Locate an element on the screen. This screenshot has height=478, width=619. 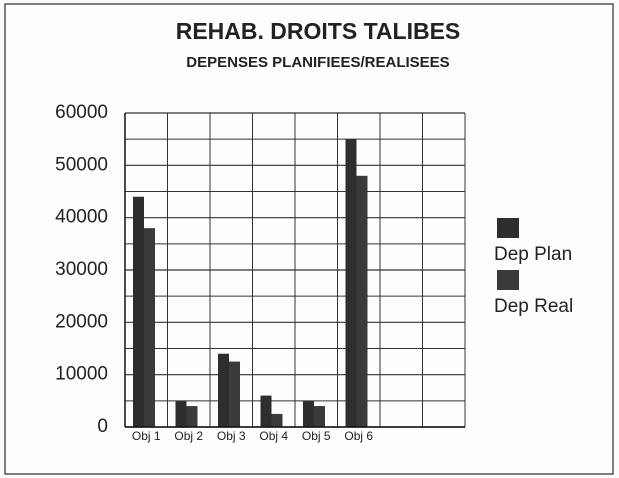
legend-label: Dep Real is located at coordinates (533, 306).